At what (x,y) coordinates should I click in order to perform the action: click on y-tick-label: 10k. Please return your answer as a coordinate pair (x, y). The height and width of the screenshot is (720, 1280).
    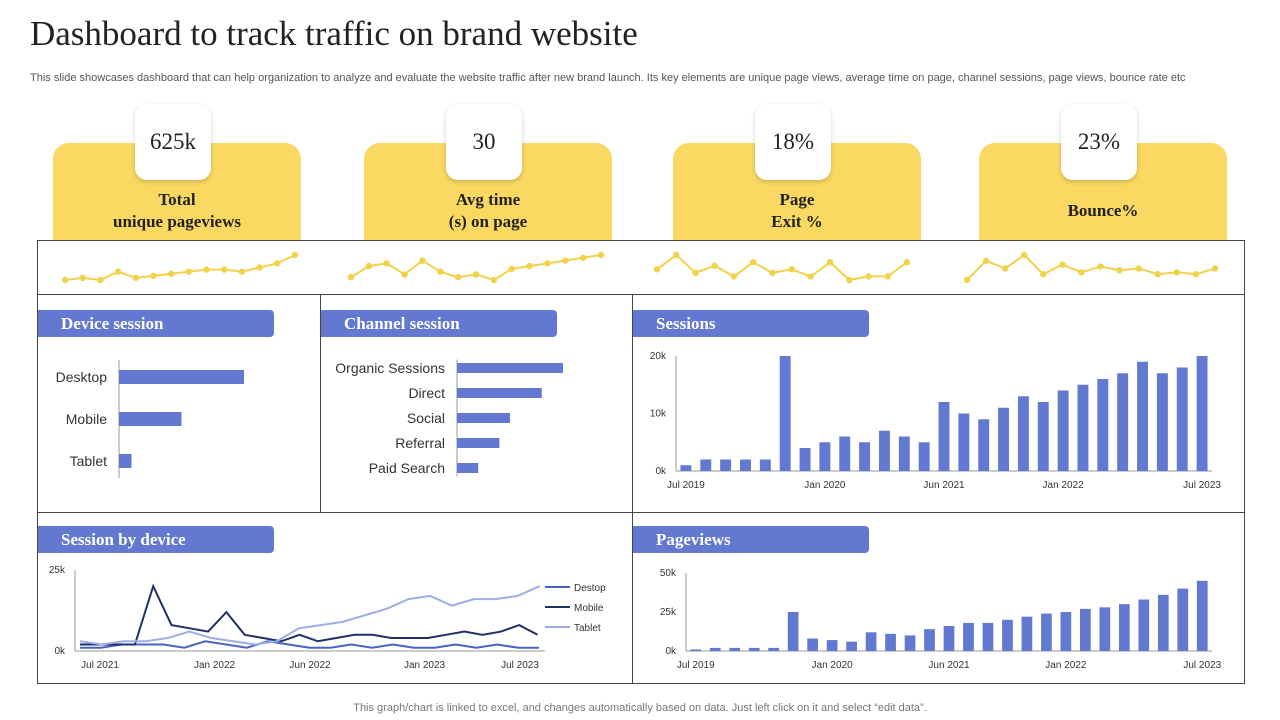
    Looking at the image, I should click on (658, 414).